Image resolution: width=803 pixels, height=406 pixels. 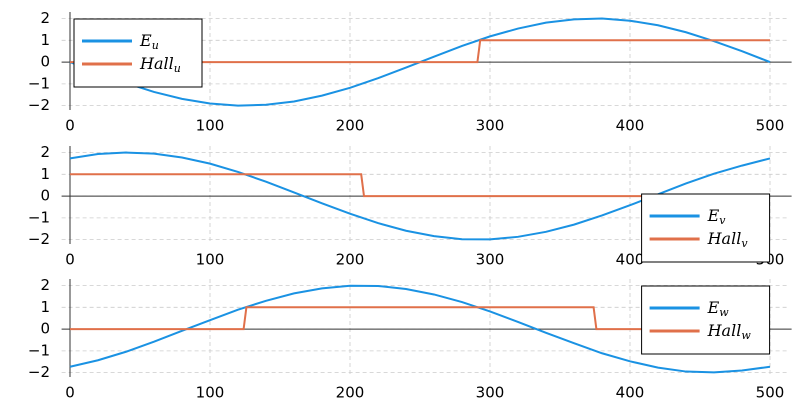 I want to click on legend-label: Hallv, so click(x=728, y=240).